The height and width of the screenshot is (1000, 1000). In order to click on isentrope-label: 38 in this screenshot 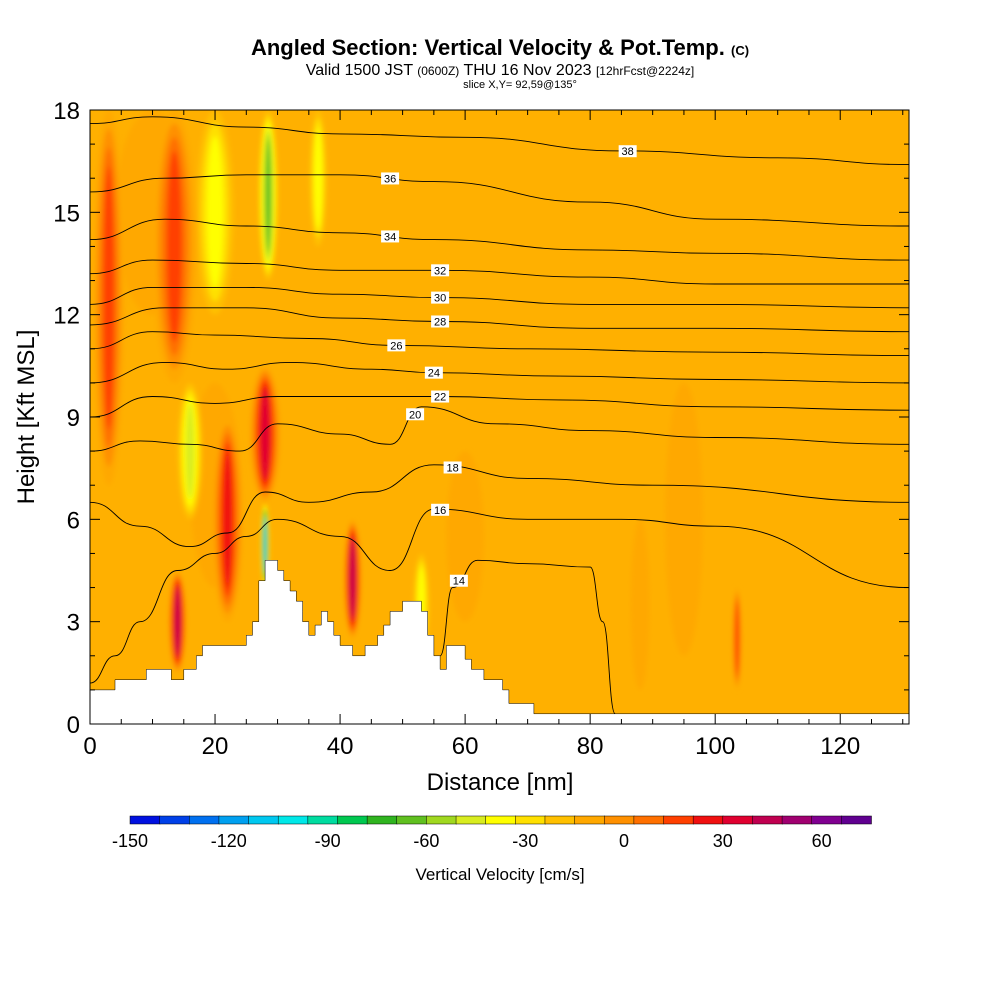, I will do `click(628, 152)`.